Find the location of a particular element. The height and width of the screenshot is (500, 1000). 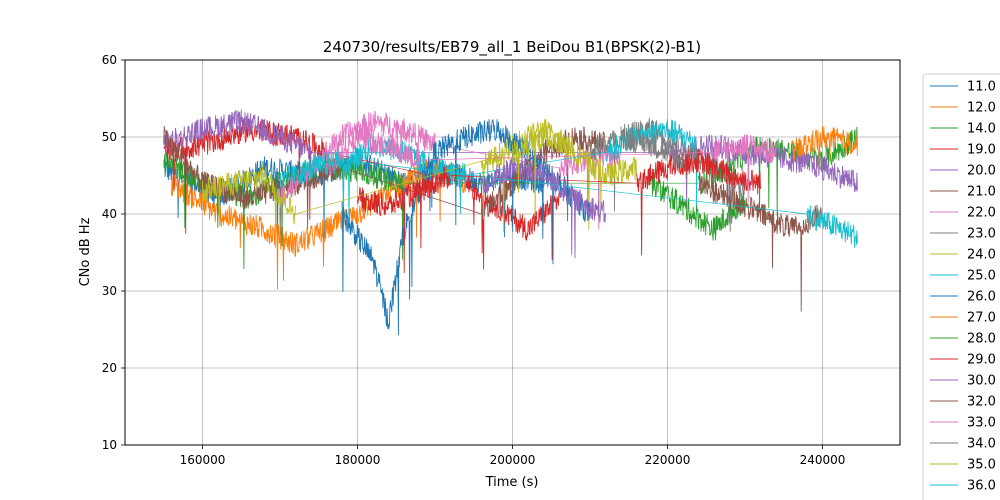

legend-item: 23.0 is located at coordinates (963, 234).